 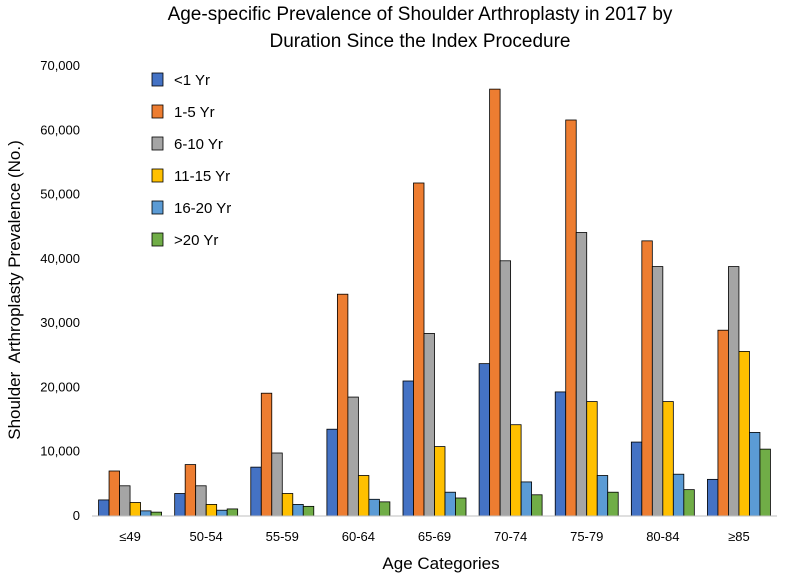 What do you see at coordinates (196, 240) in the screenshot?
I see `legend-label: >20 Yr` at bounding box center [196, 240].